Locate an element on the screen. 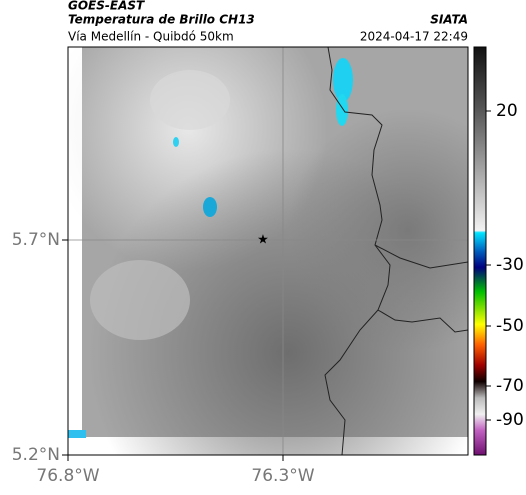 Image resolution: width=526 pixels, height=495 pixels. source: GOES-EAST is located at coordinates (106, 6).